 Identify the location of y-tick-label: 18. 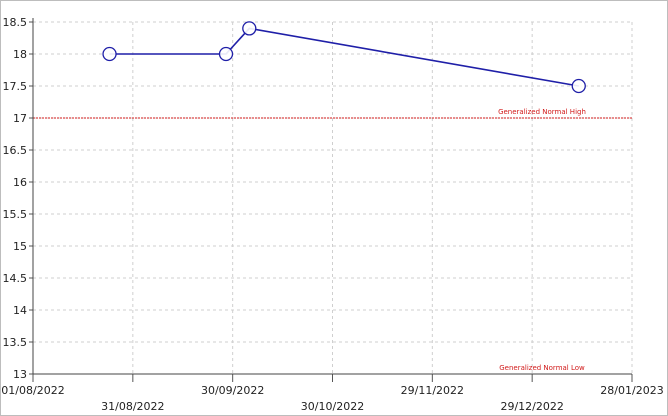
(20, 54).